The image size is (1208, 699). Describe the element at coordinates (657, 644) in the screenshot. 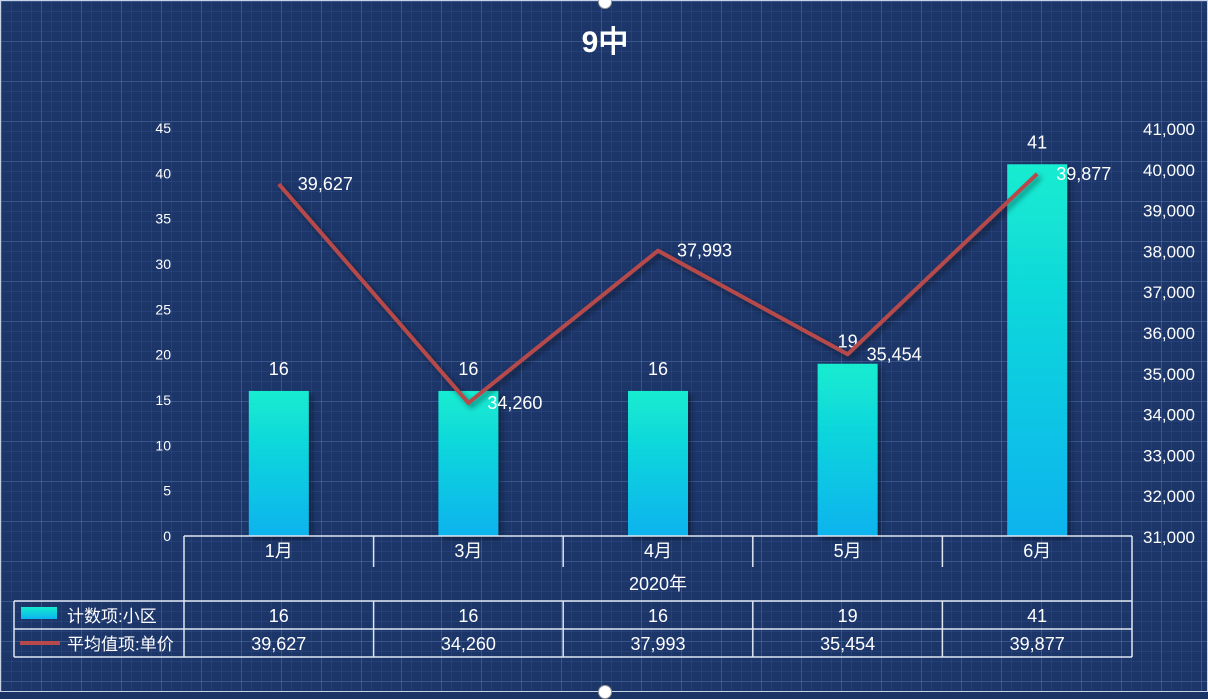

I see `table-cell-price: 37,993` at that location.